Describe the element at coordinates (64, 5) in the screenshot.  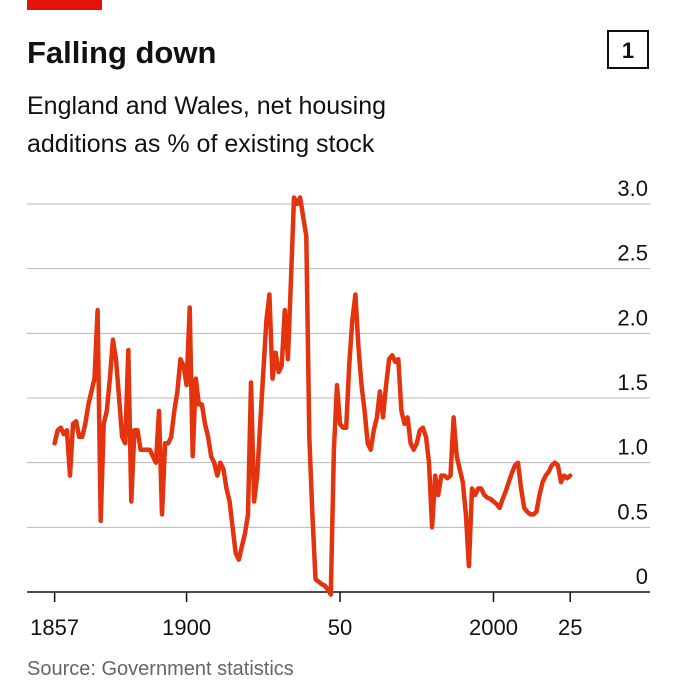
I see `brand-bar` at that location.